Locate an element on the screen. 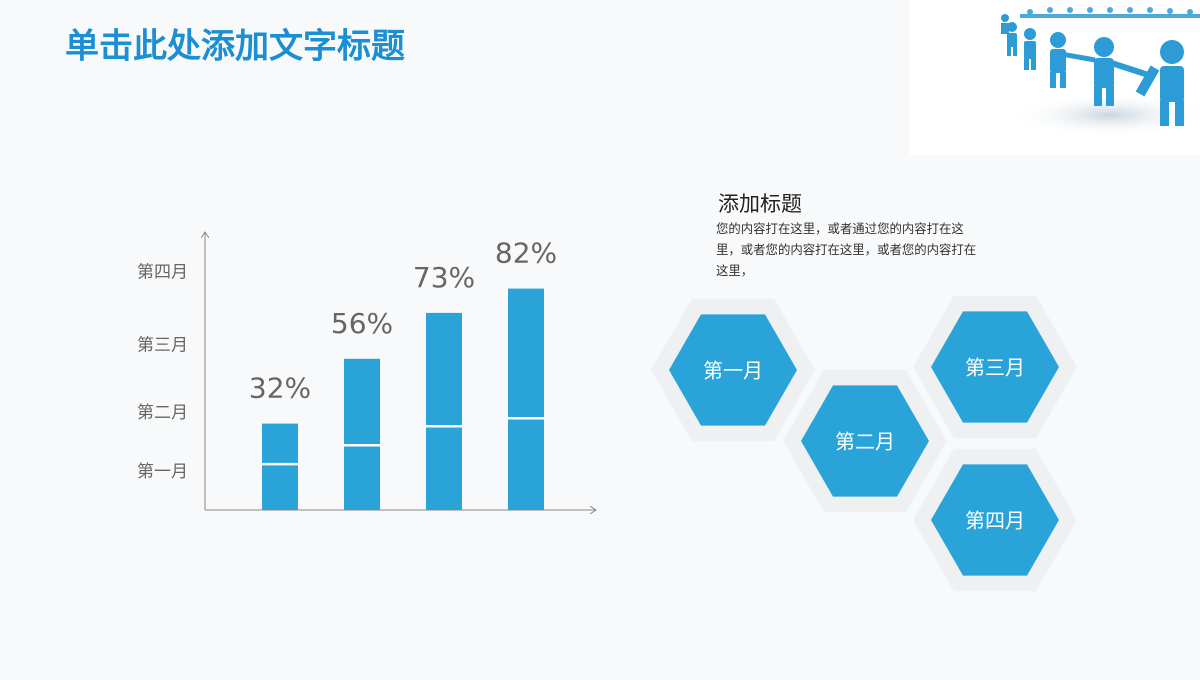  value-label: 32% is located at coordinates (280, 388).